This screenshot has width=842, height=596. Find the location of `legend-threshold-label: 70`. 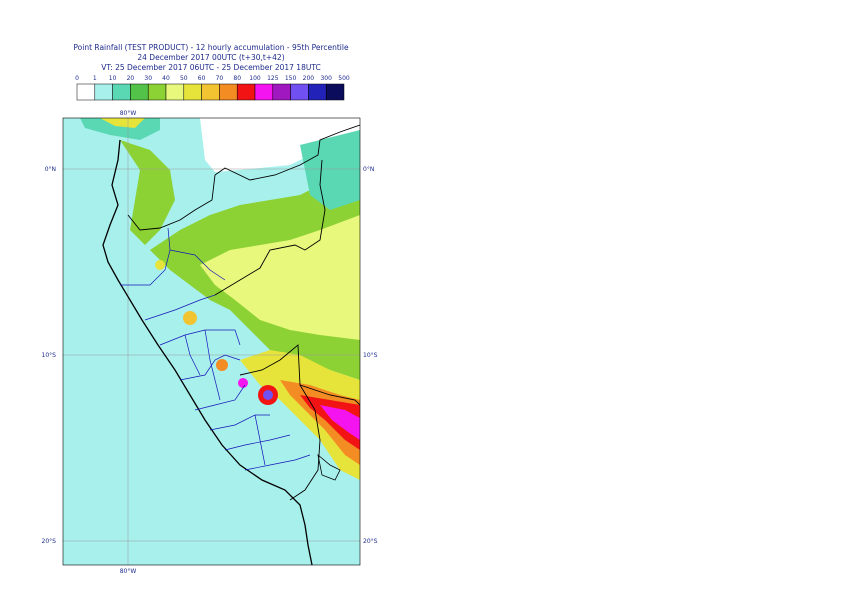

legend-threshold-label: 70 is located at coordinates (220, 78).